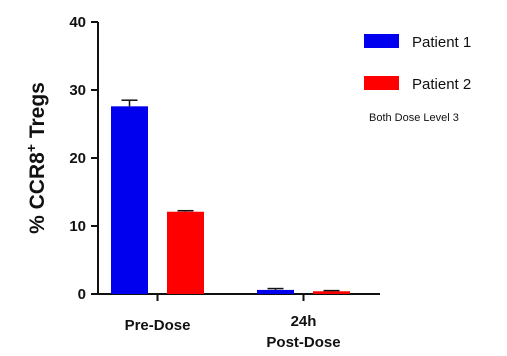 The height and width of the screenshot is (356, 507). Describe the element at coordinates (77, 90) in the screenshot. I see `y-tick-label: 30` at that location.